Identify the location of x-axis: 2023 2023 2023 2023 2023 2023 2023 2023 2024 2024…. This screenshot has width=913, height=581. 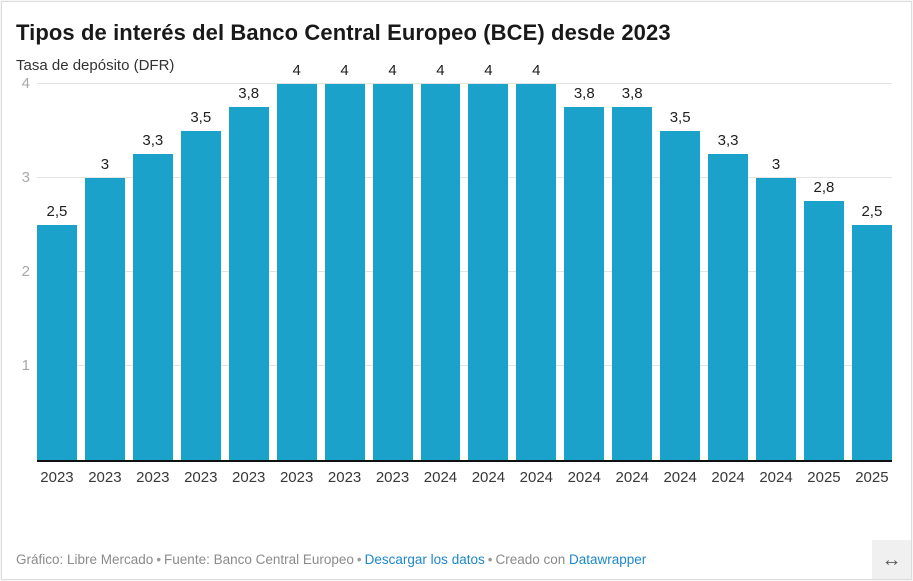
(464, 477).